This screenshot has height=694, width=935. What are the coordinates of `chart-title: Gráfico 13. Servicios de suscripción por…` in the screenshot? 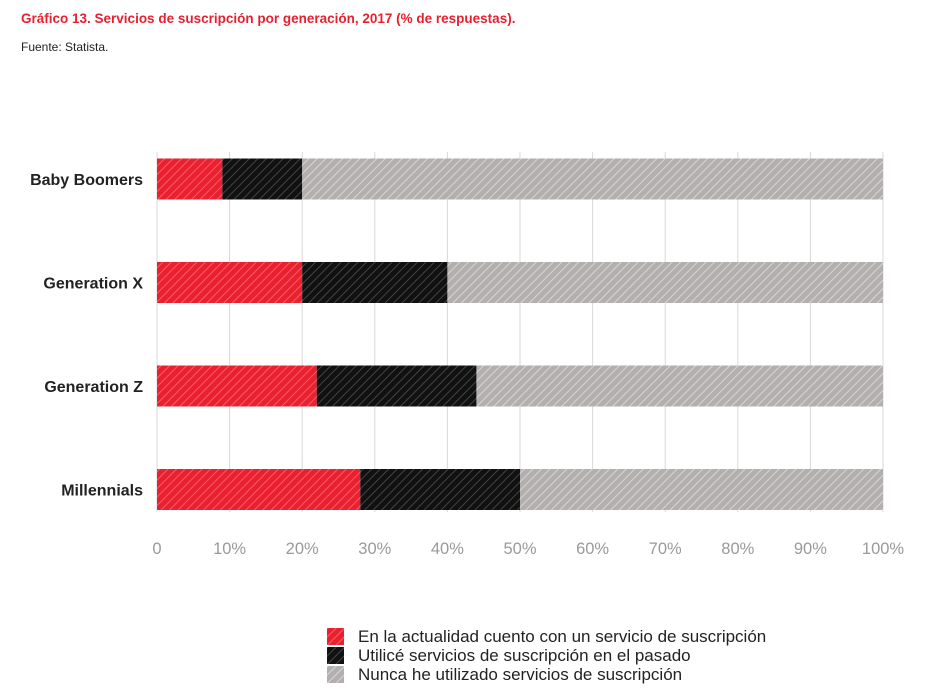 It's located at (268, 18).